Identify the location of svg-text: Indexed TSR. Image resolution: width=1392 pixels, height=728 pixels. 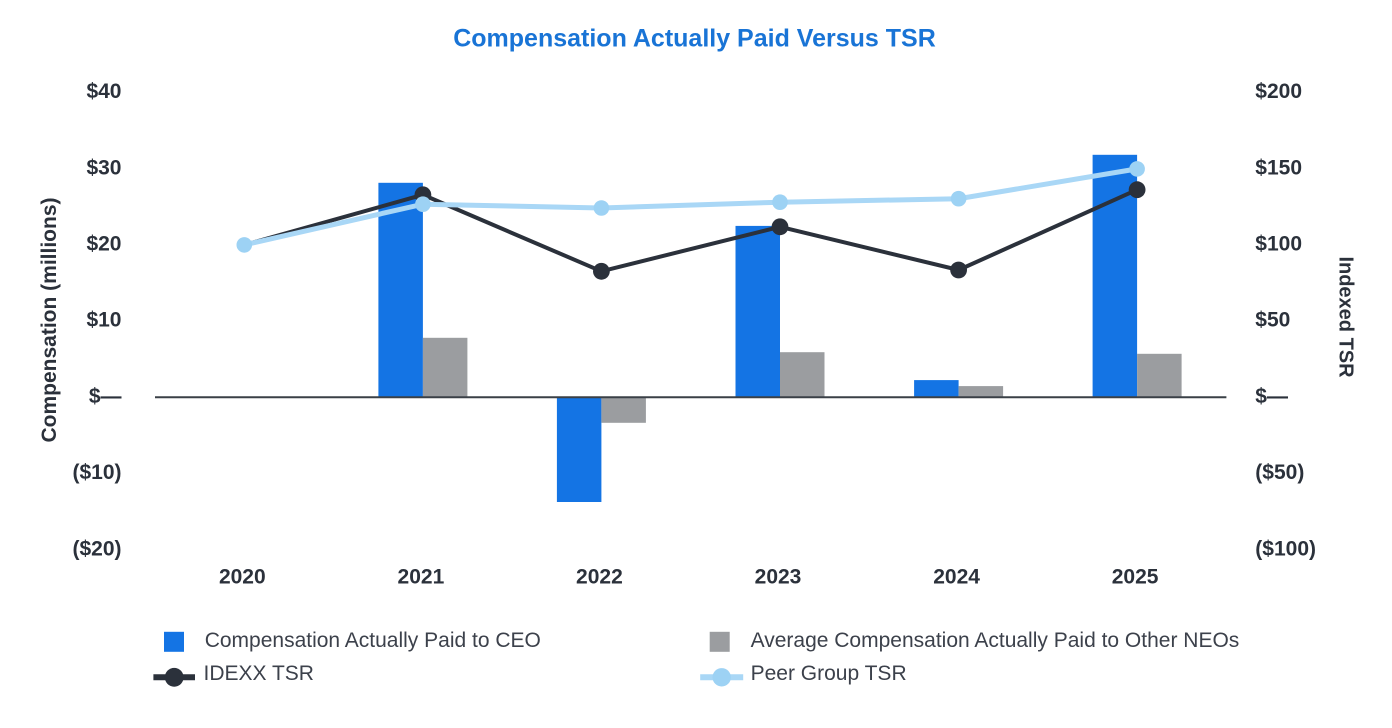
(1346, 317).